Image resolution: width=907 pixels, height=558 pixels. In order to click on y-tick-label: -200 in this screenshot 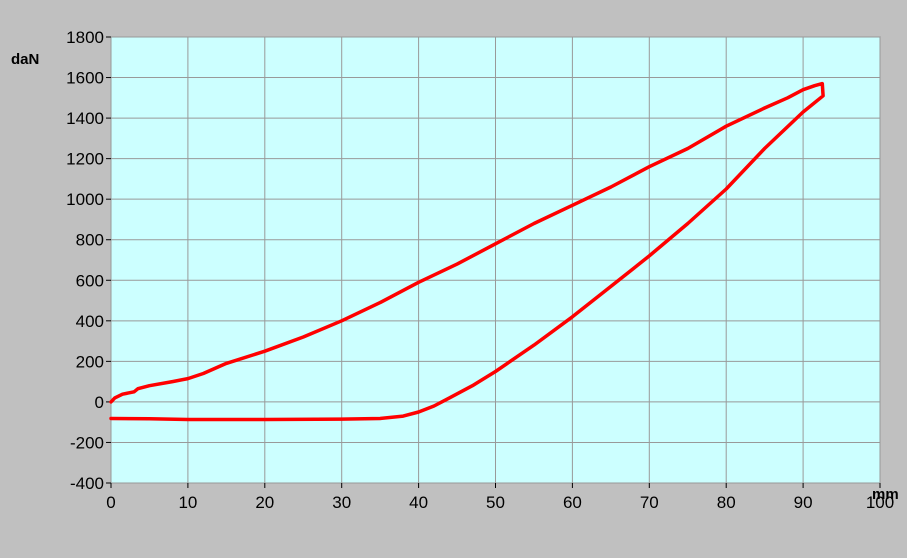, I will do `click(87, 442)`.